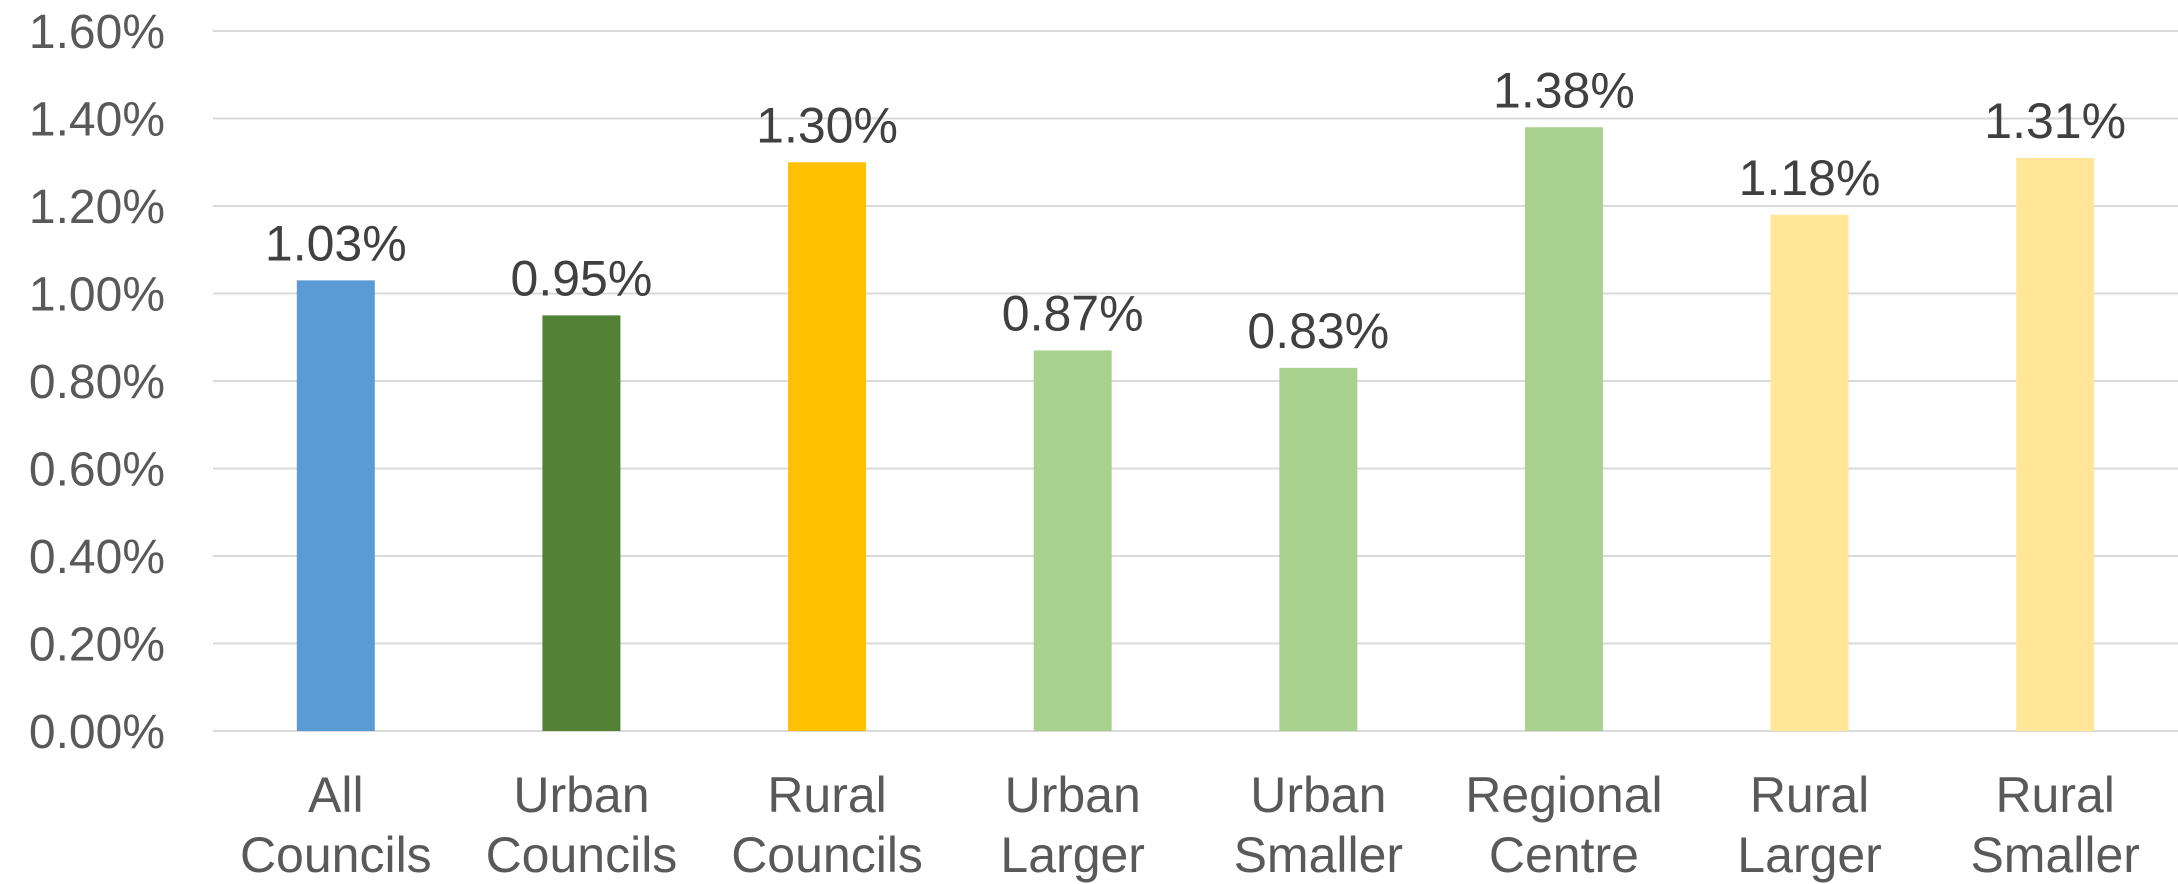 The width and height of the screenshot is (2178, 884). I want to click on y-tick-label: 1.00%, so click(97, 295).